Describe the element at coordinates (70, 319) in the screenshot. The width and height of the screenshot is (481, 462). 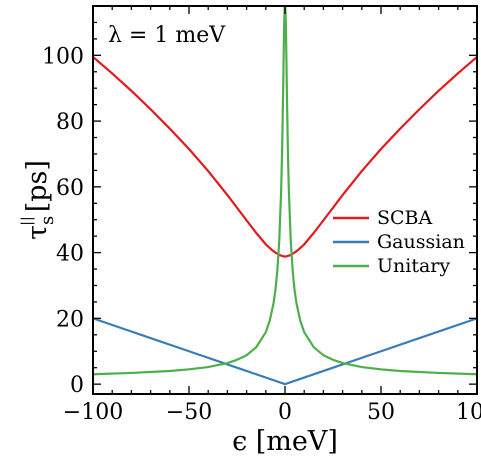
I see `y-tick-label: 20` at that location.